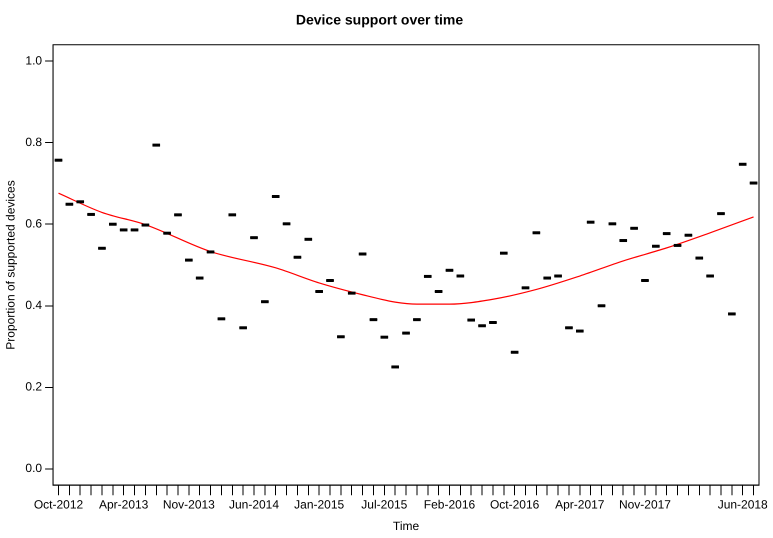  What do you see at coordinates (406, 526) in the screenshot?
I see `x-axis-title: Time` at bounding box center [406, 526].